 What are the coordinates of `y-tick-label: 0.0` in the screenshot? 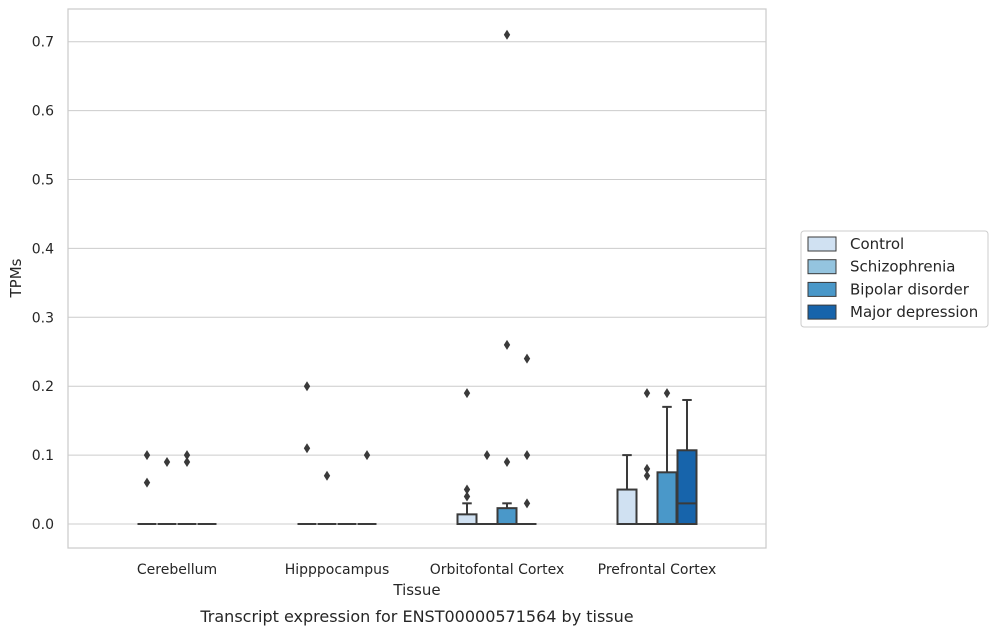 It's located at (43, 525).